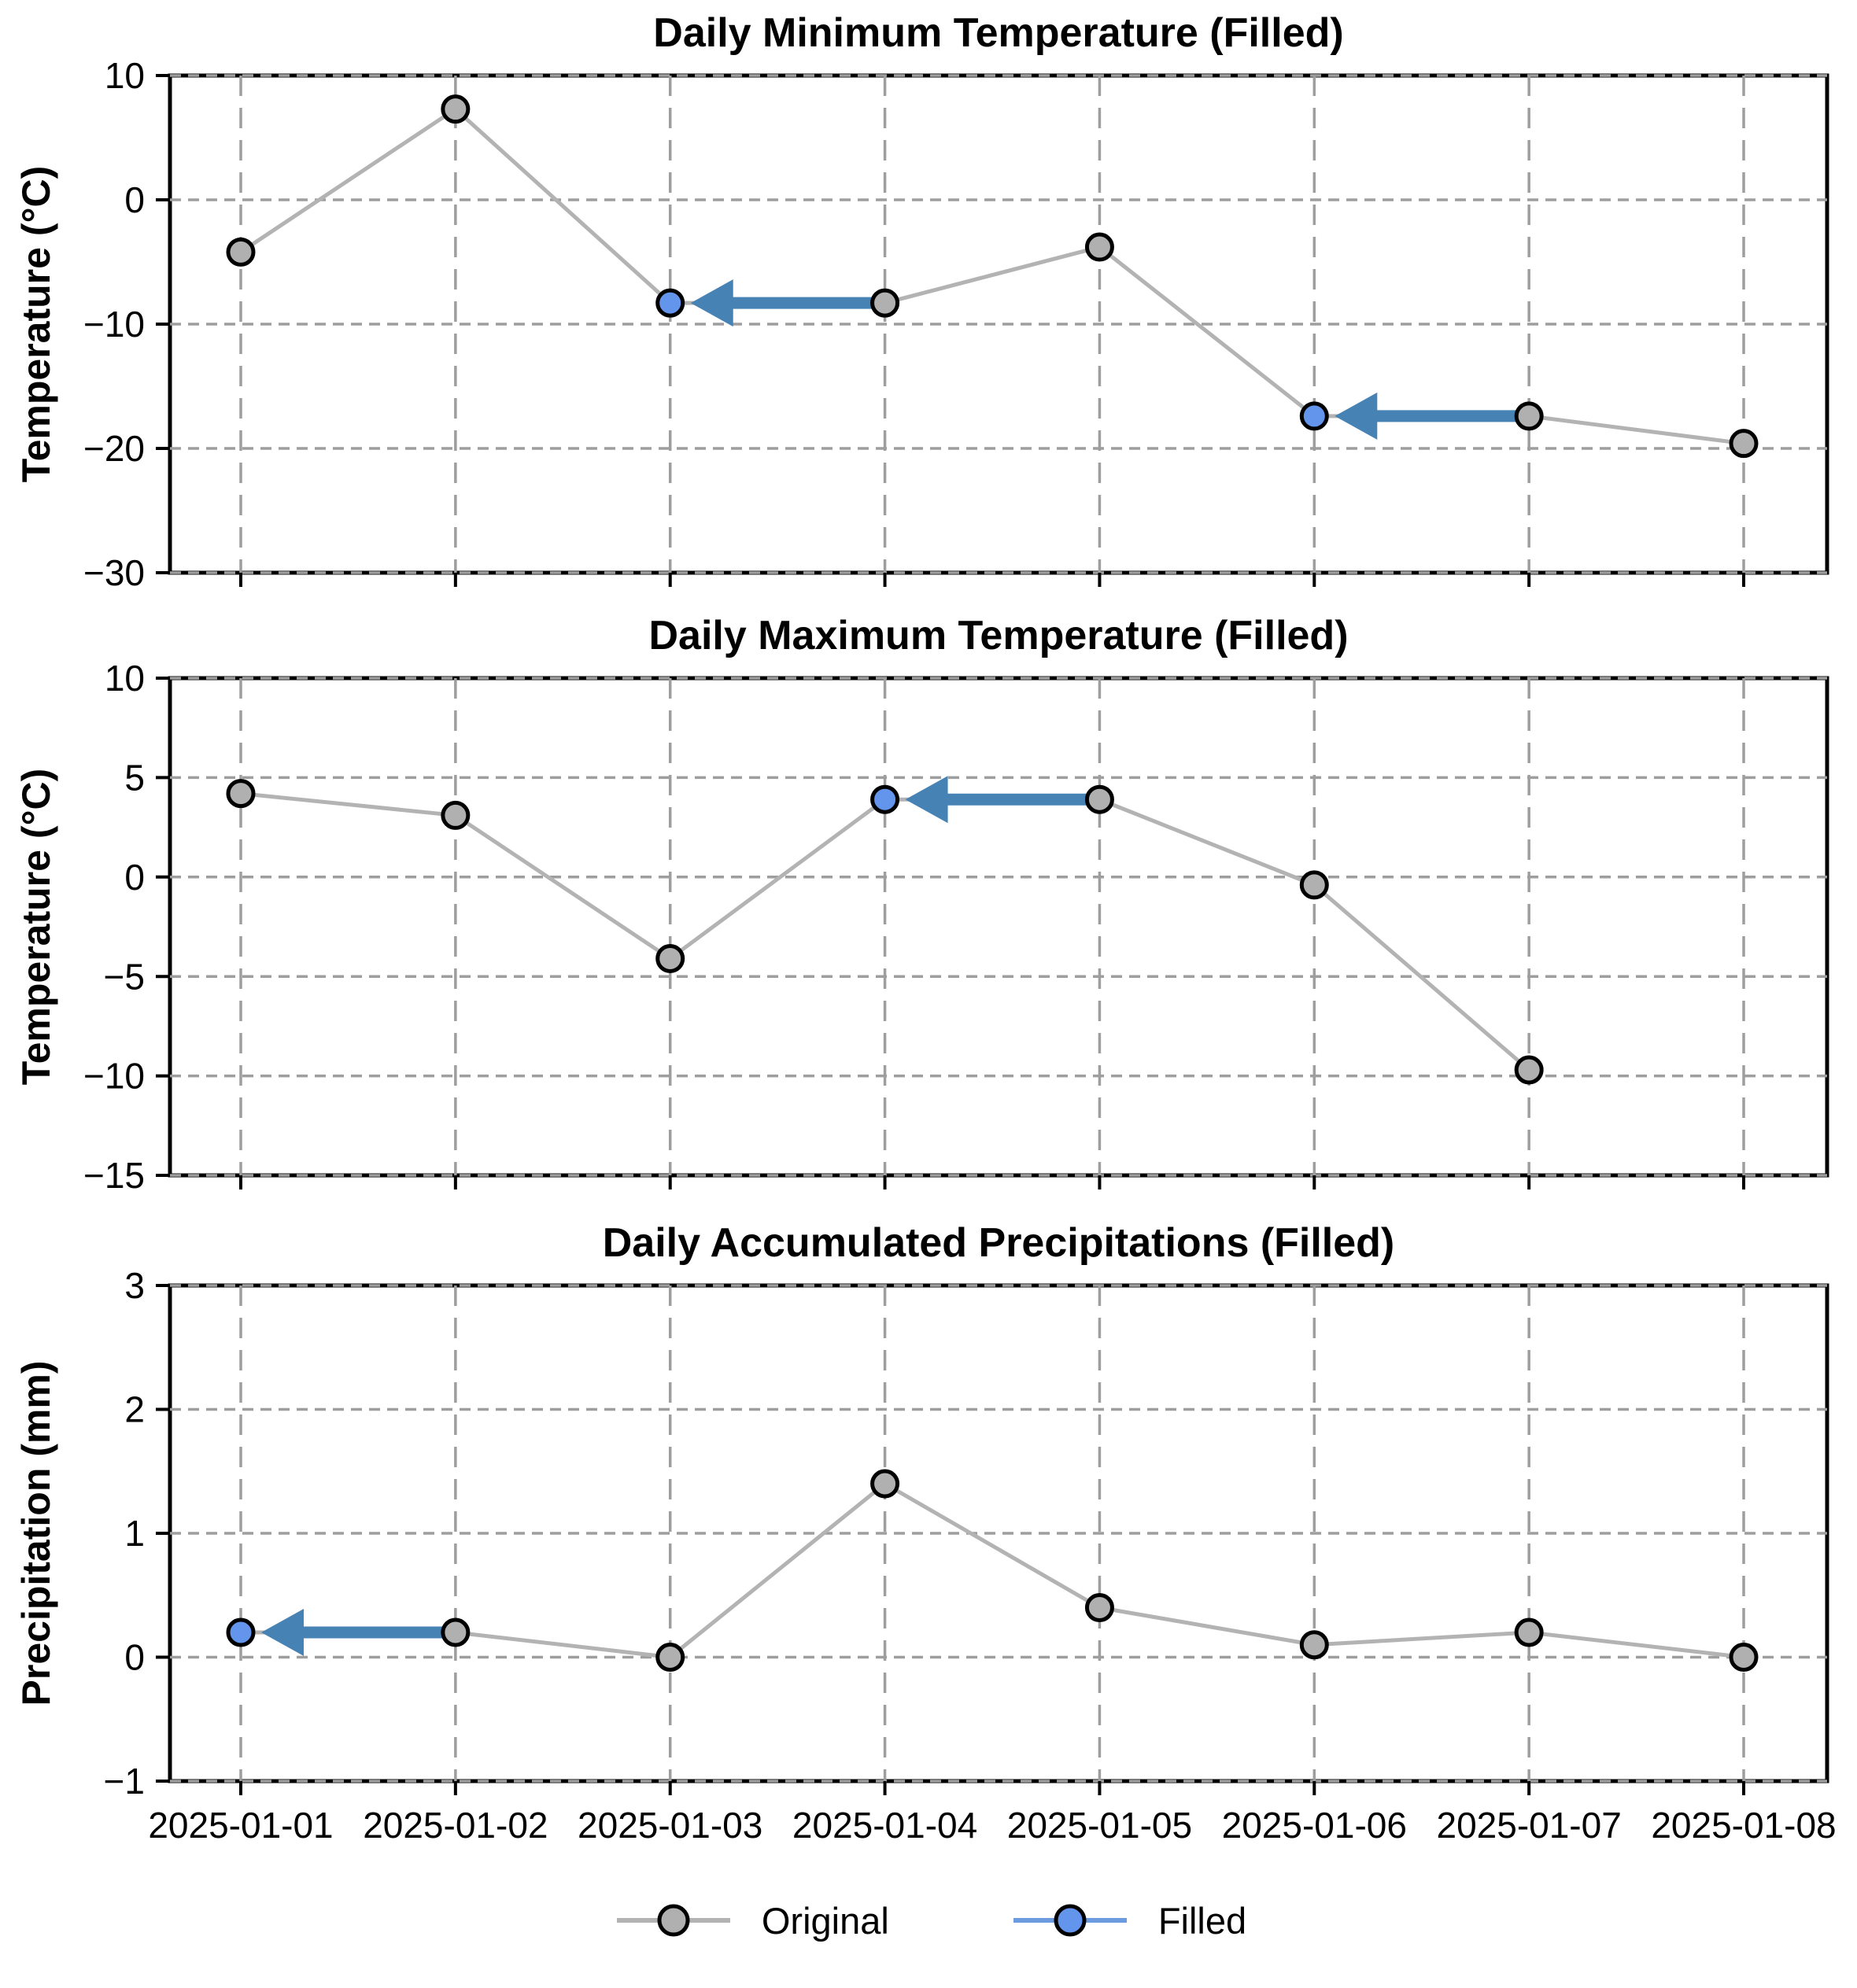  What do you see at coordinates (1743, 1825) in the screenshot?
I see `x-tick-label: 2025-01-08` at bounding box center [1743, 1825].